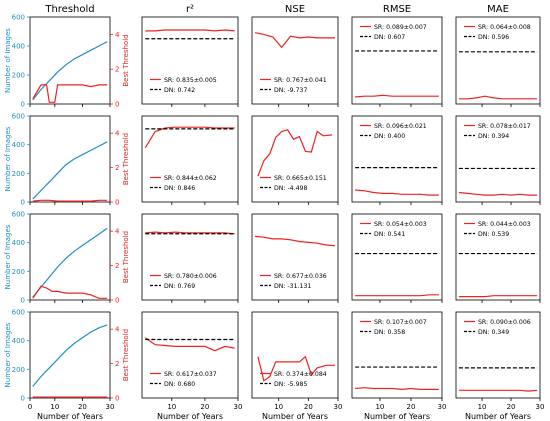  I want to click on legend-sr-label: SR: 0.374±0.084, so click(300, 374).